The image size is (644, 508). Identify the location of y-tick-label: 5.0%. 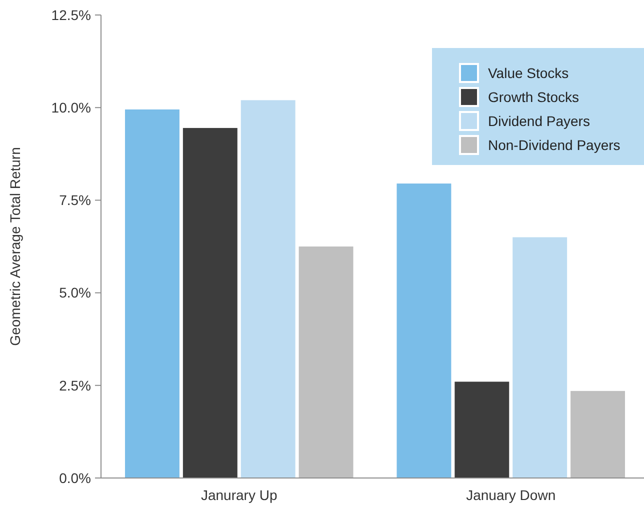
(75, 292).